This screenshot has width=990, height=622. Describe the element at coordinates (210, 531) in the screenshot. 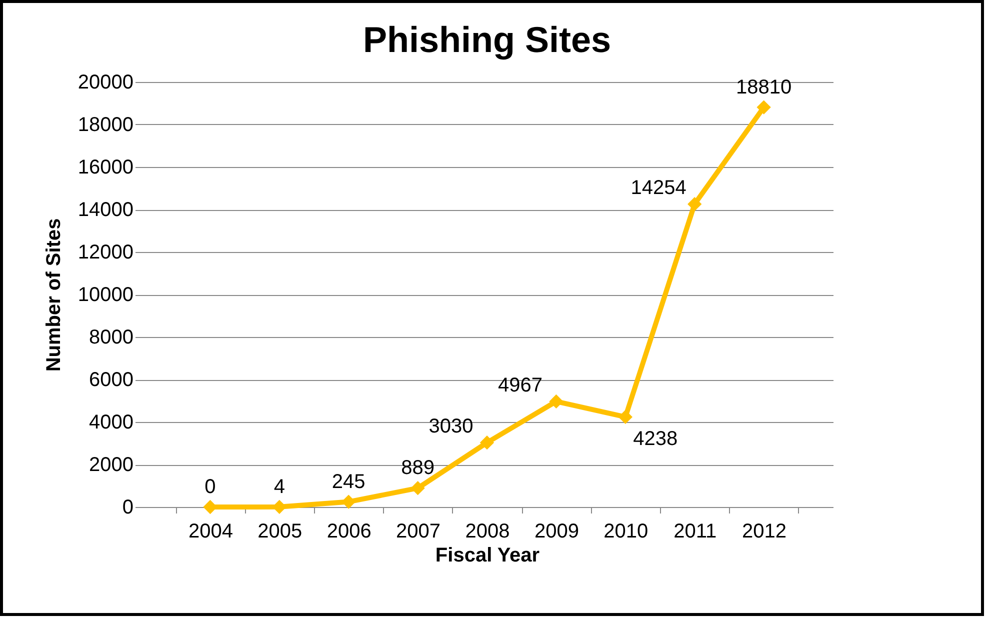

I see `x-tick-label: 2004` at that location.